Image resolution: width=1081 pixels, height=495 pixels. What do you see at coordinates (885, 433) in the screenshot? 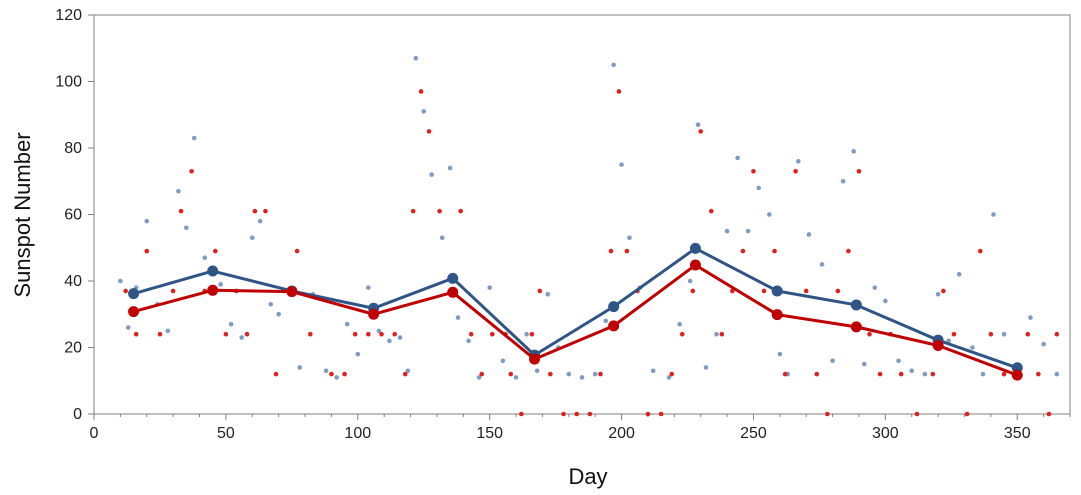
I see `x-tick-label: 300` at bounding box center [885, 433].